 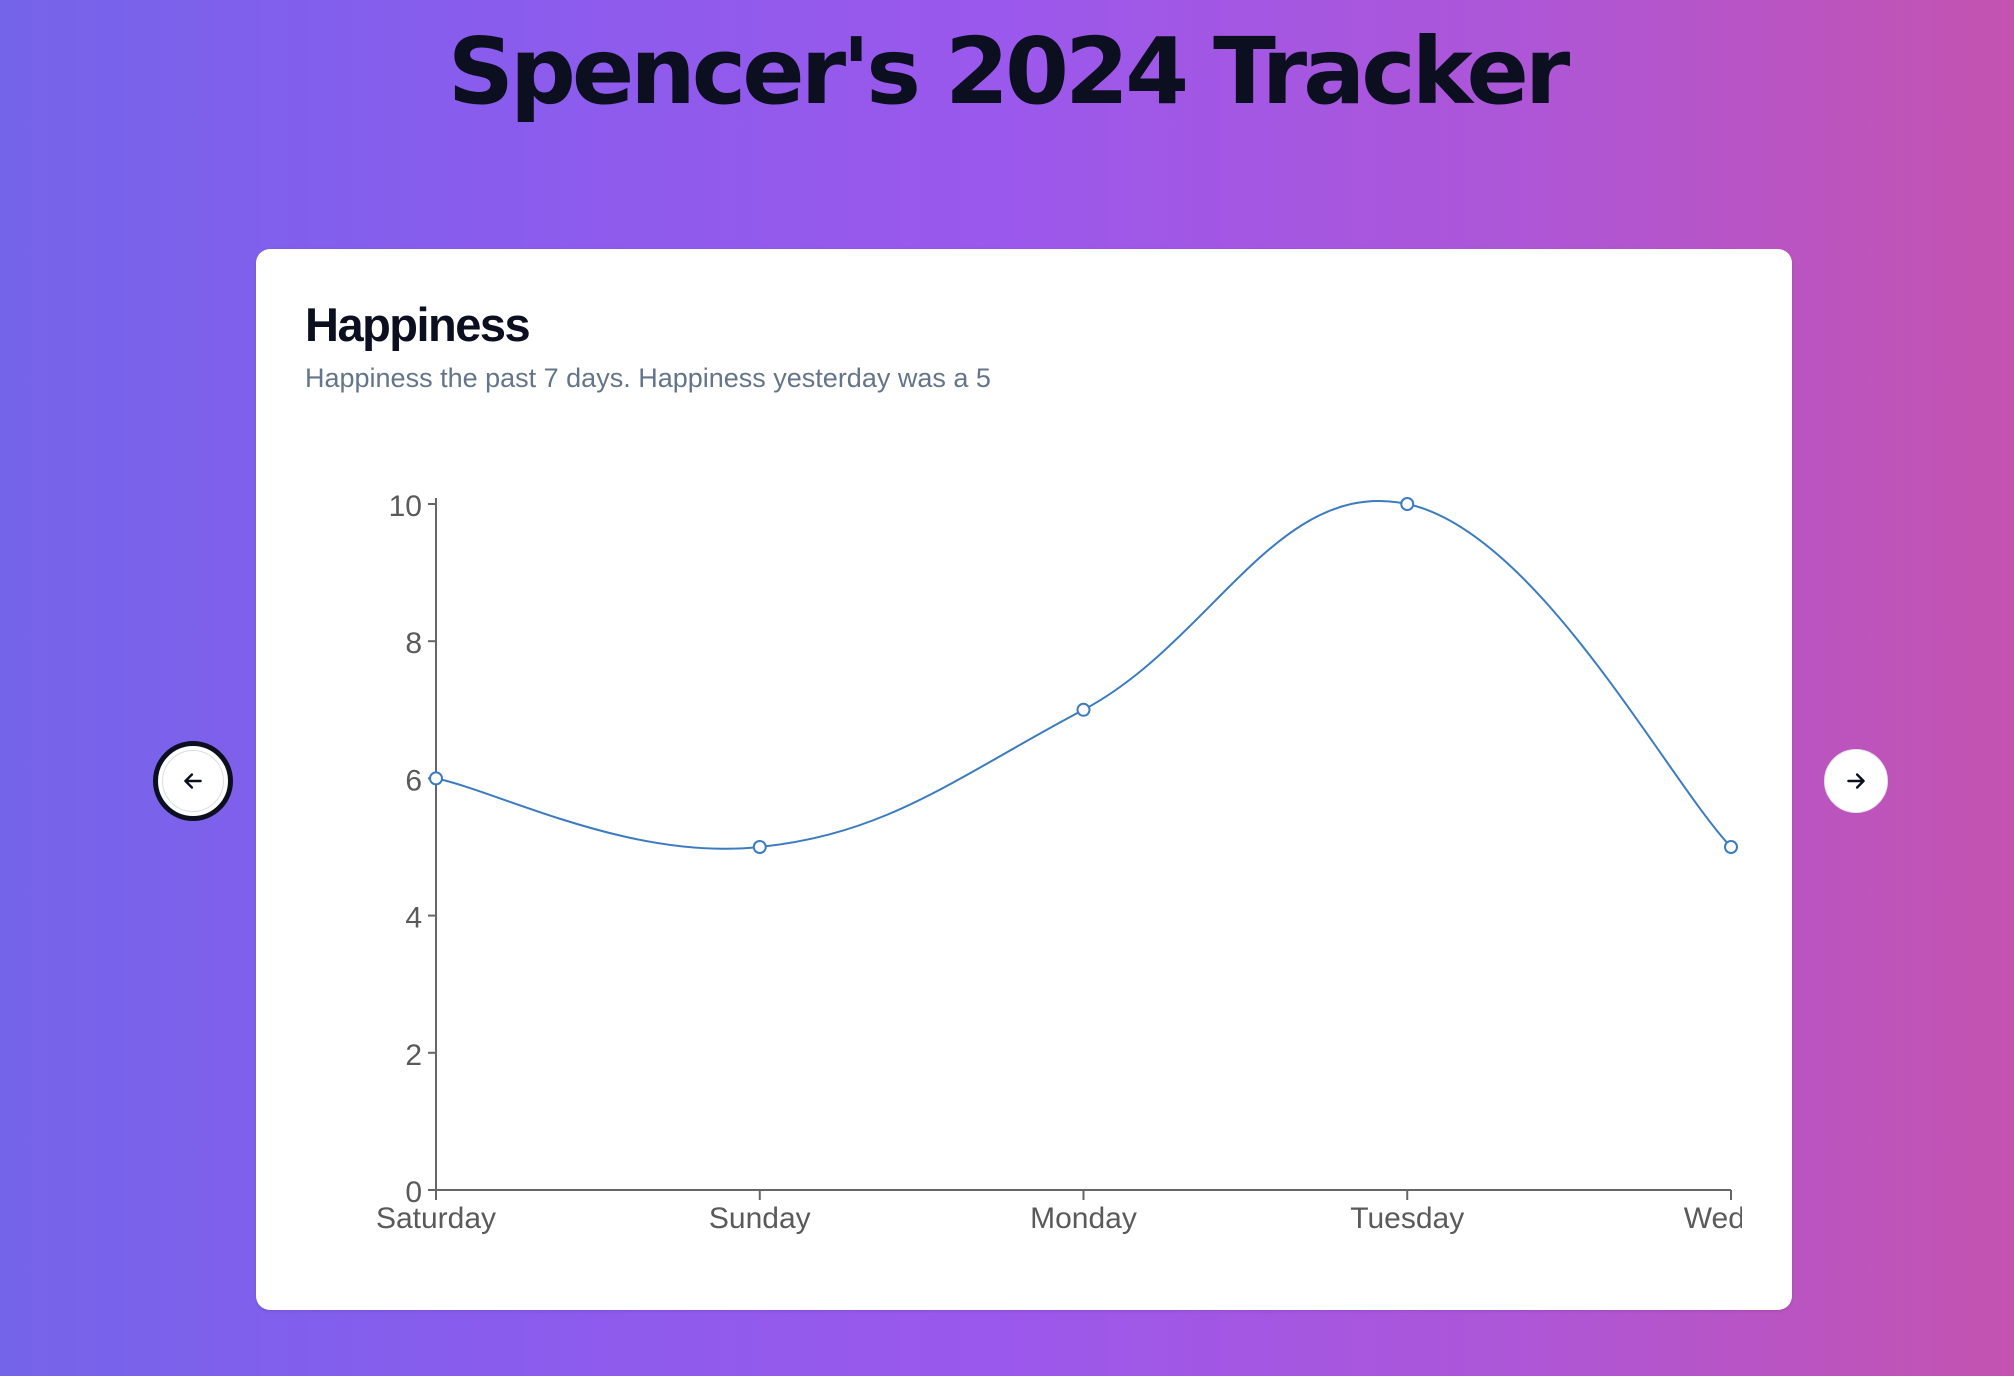 I want to click on x-tick-label: Wedne, so click(x=1731, y=1218).